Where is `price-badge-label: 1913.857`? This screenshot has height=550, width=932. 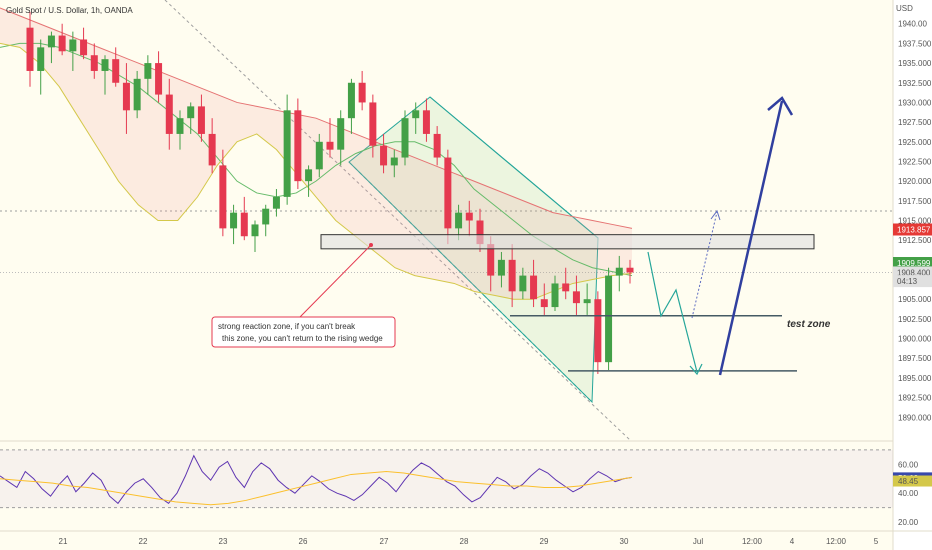 price-badge-label: 1913.857 is located at coordinates (914, 229).